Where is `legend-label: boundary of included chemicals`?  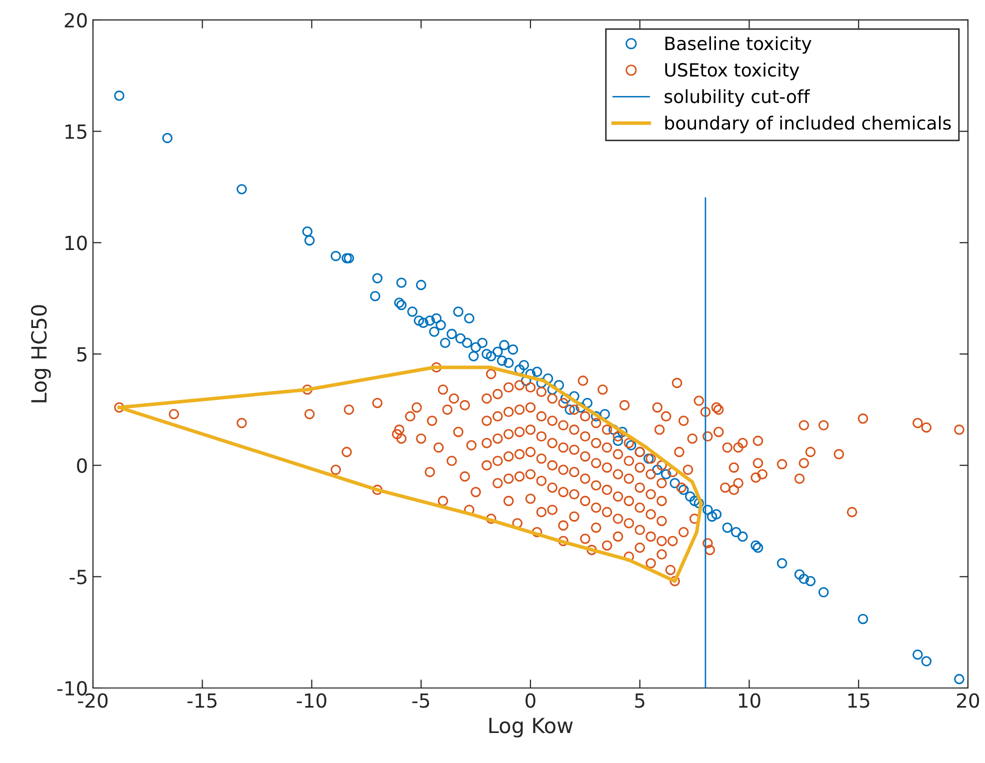
legend-label: boundary of included chemicals is located at coordinates (808, 125).